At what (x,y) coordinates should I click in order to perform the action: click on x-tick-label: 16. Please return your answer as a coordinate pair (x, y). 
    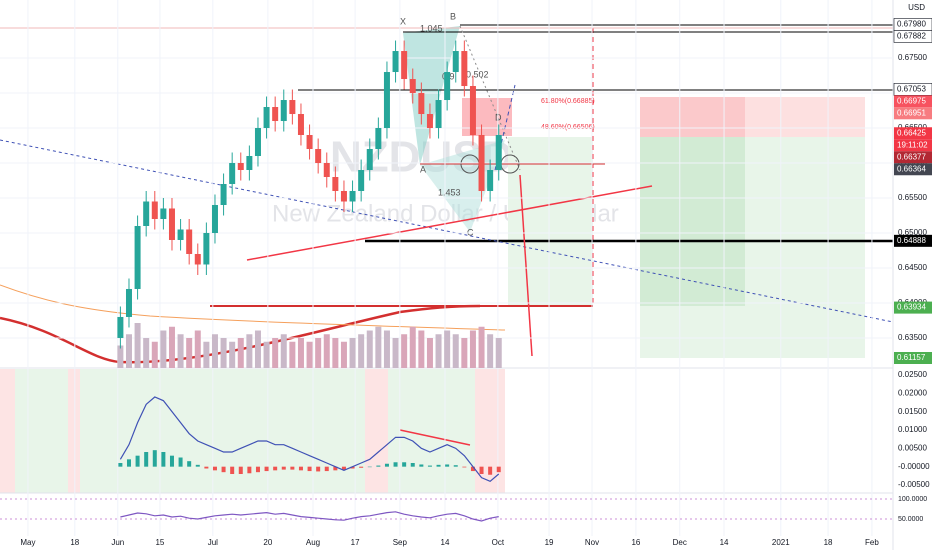
    Looking at the image, I should click on (635, 542).